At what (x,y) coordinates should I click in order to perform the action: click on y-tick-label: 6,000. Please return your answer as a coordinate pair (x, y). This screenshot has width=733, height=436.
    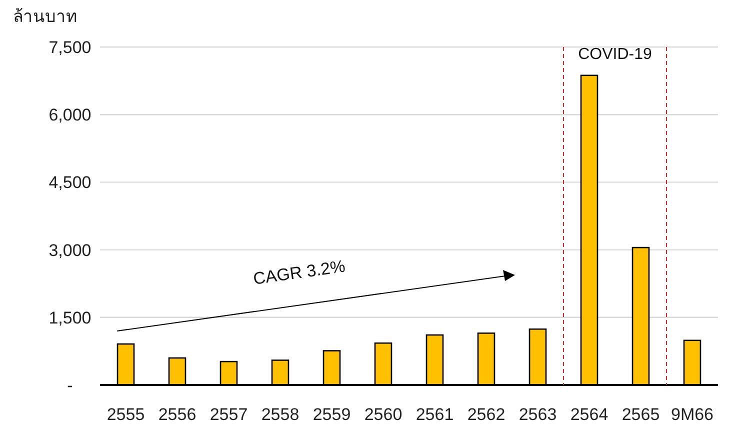
    Looking at the image, I should click on (70, 115).